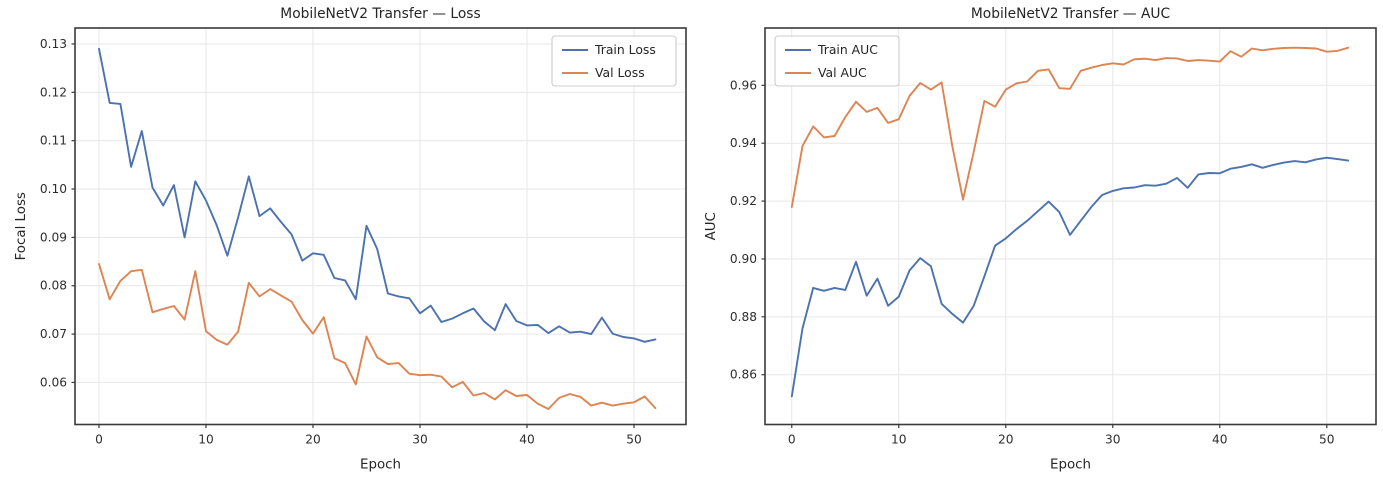 The height and width of the screenshot is (484, 1383). I want to click on legend-item-val-auc: Val AUC, so click(826, 72).